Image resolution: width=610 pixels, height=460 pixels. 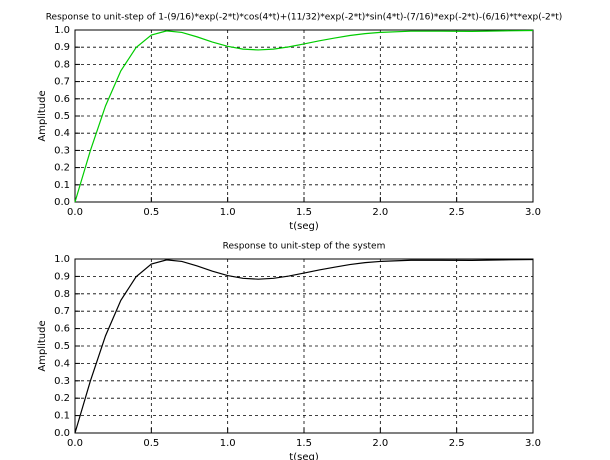 What do you see at coordinates (304, 247) in the screenshot?
I see `chart-title: Response to unit-step of the system` at bounding box center [304, 247].